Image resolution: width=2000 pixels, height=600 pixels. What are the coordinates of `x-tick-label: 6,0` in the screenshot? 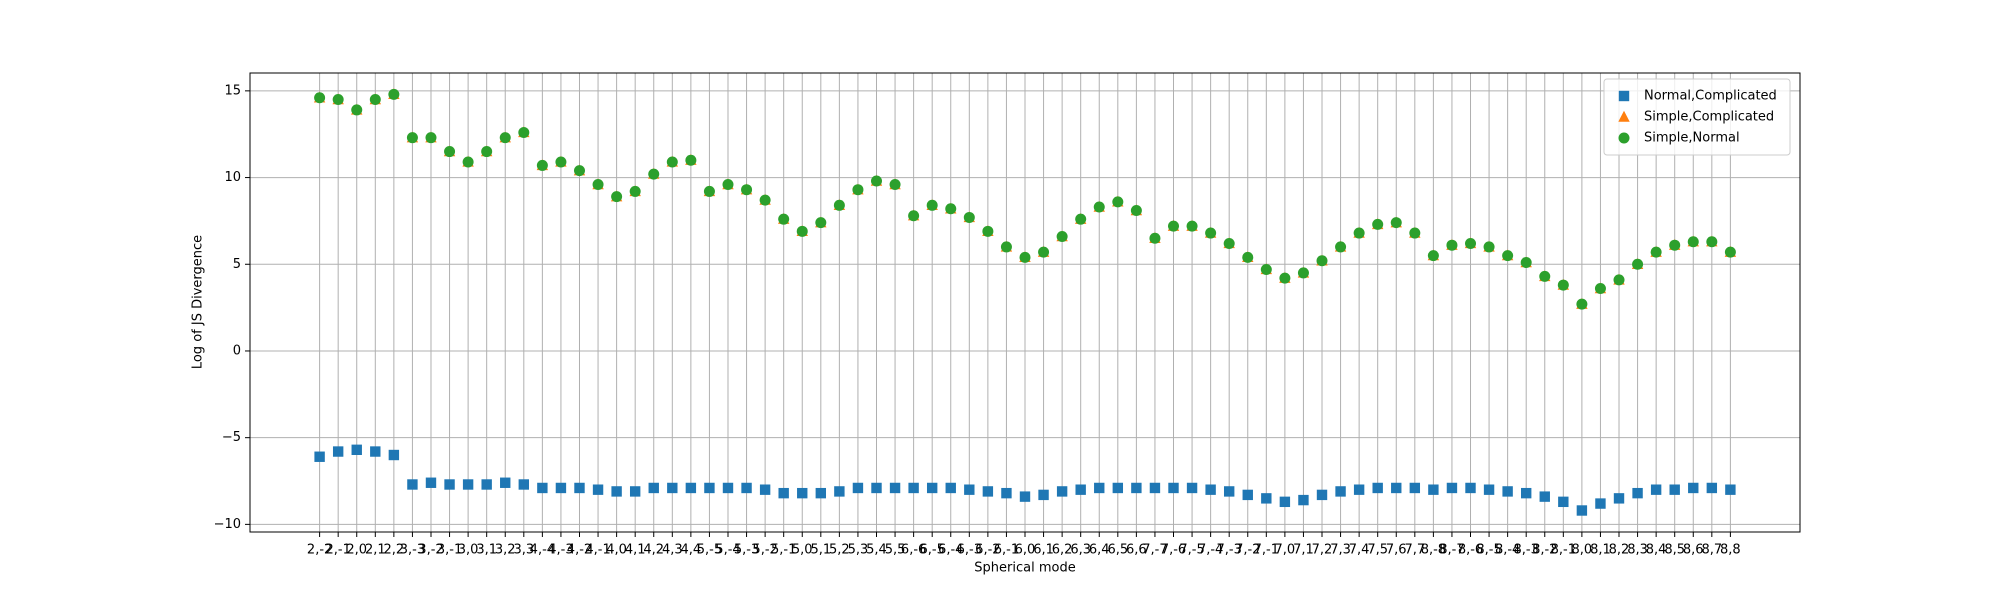 It's located at (1025, 550).